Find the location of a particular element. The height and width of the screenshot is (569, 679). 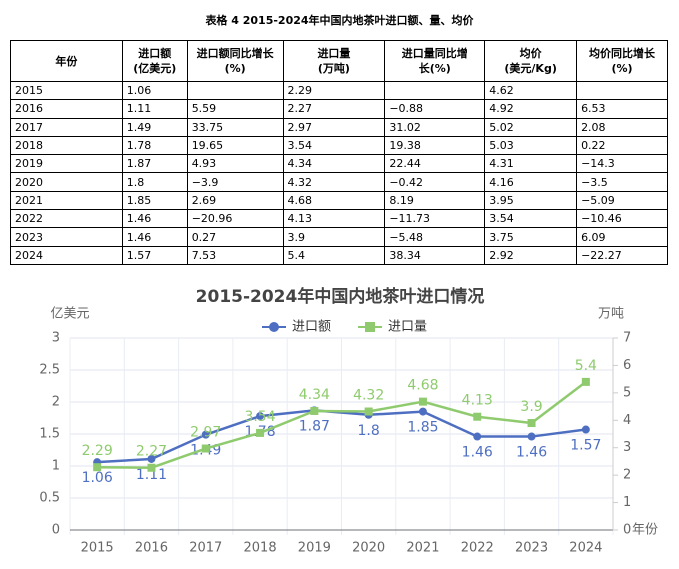

data-label: 1.85 is located at coordinates (422, 428).